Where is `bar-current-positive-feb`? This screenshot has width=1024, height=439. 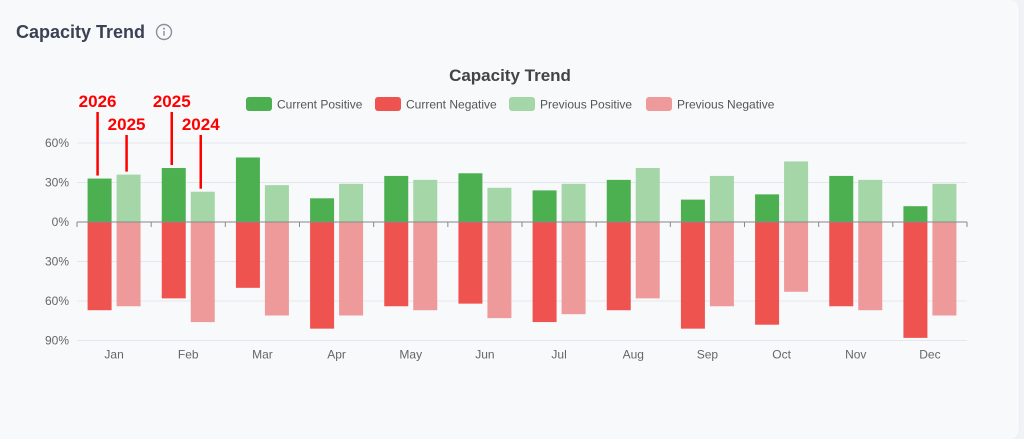
bar-current-positive-feb is located at coordinates (173, 195).